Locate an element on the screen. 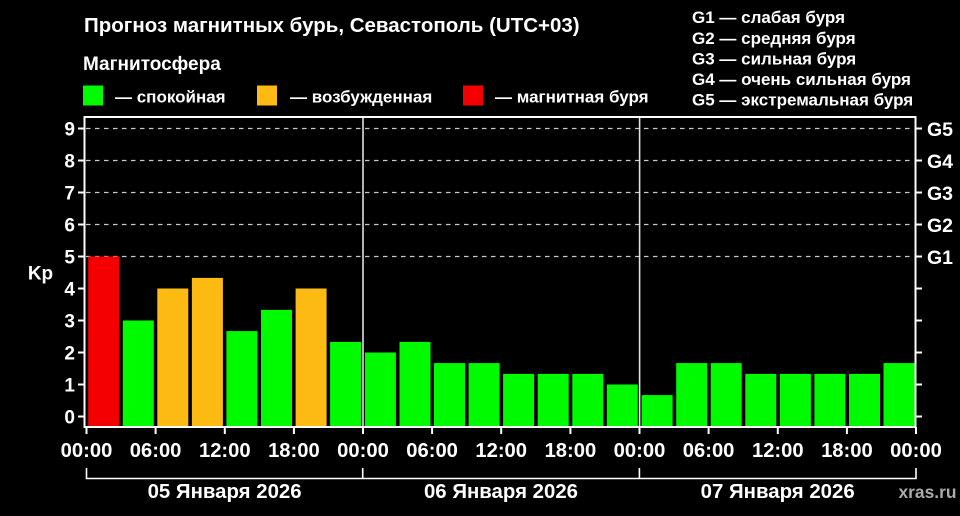 Image resolution: width=960 pixels, height=516 pixels. svg-text: G1 is located at coordinates (940, 258).